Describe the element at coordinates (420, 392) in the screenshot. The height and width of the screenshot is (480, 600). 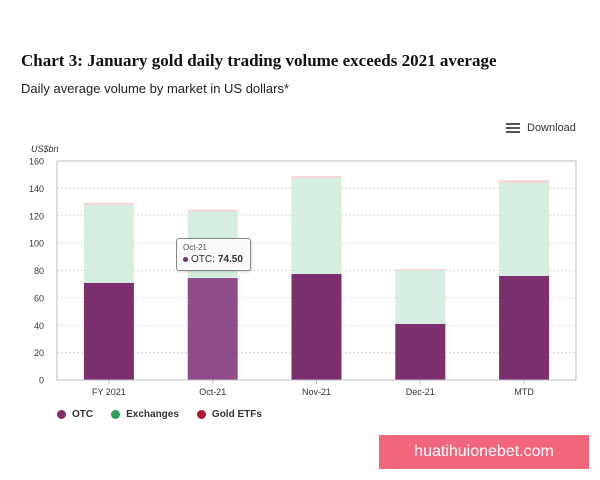
I see `x-tick-label: Dec-21` at that location.